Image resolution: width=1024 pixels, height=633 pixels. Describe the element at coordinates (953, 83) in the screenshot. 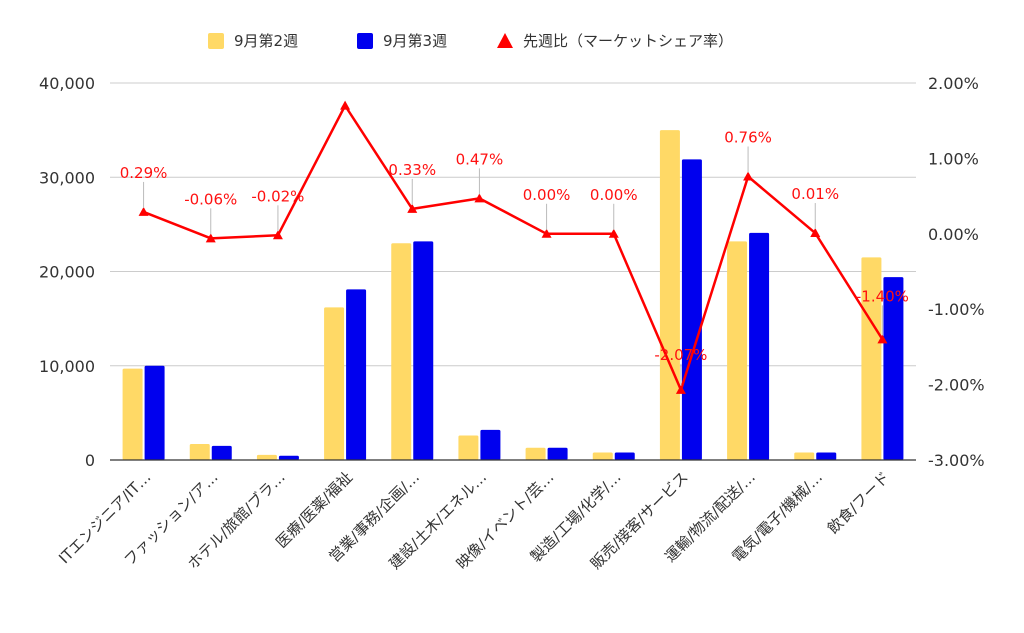

I see `y-right-tick-label: 2.00%` at that location.